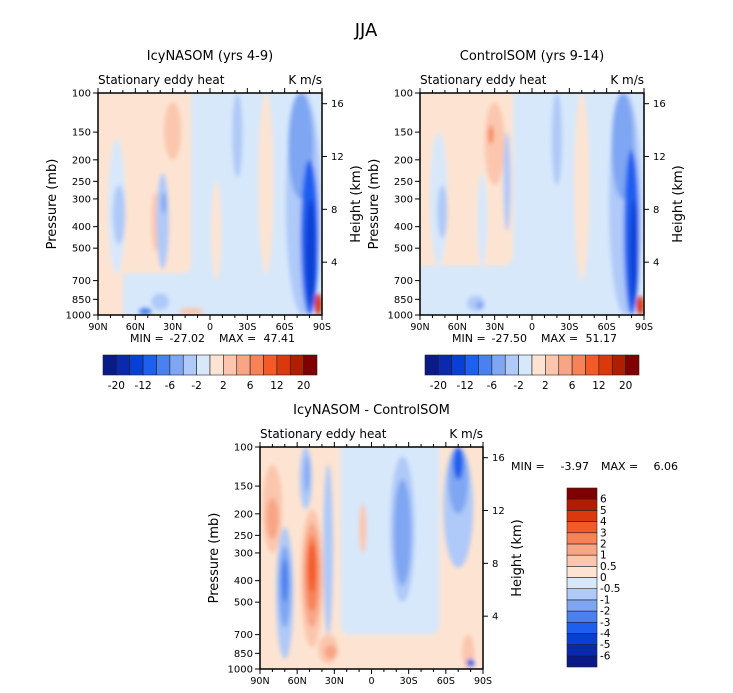  Describe the element at coordinates (135, 327) in the screenshot. I see `x-tick-label: 60N` at that location.